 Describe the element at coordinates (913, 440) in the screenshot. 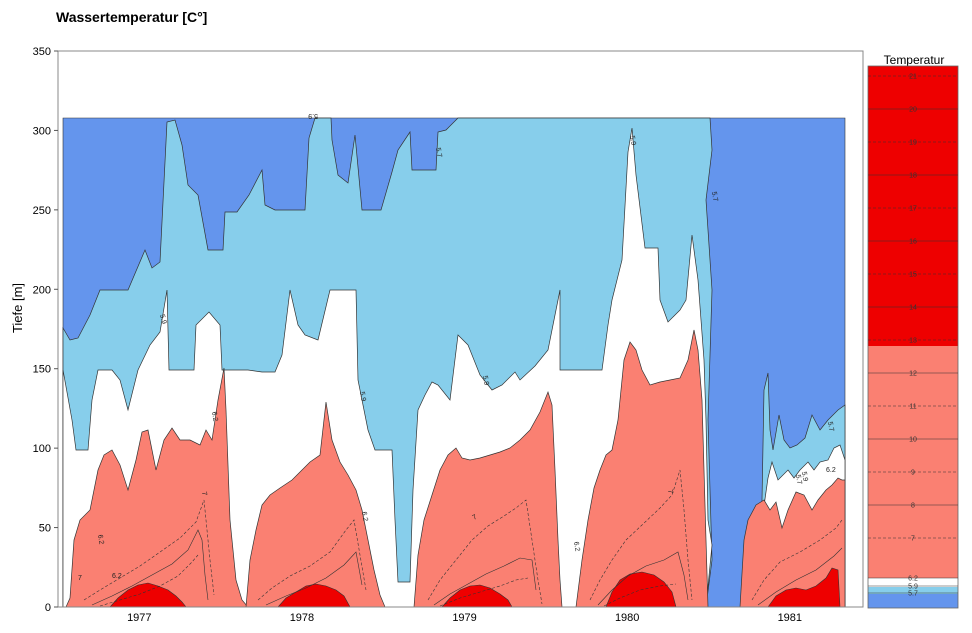

I see `legend-level-label: 10` at that location.